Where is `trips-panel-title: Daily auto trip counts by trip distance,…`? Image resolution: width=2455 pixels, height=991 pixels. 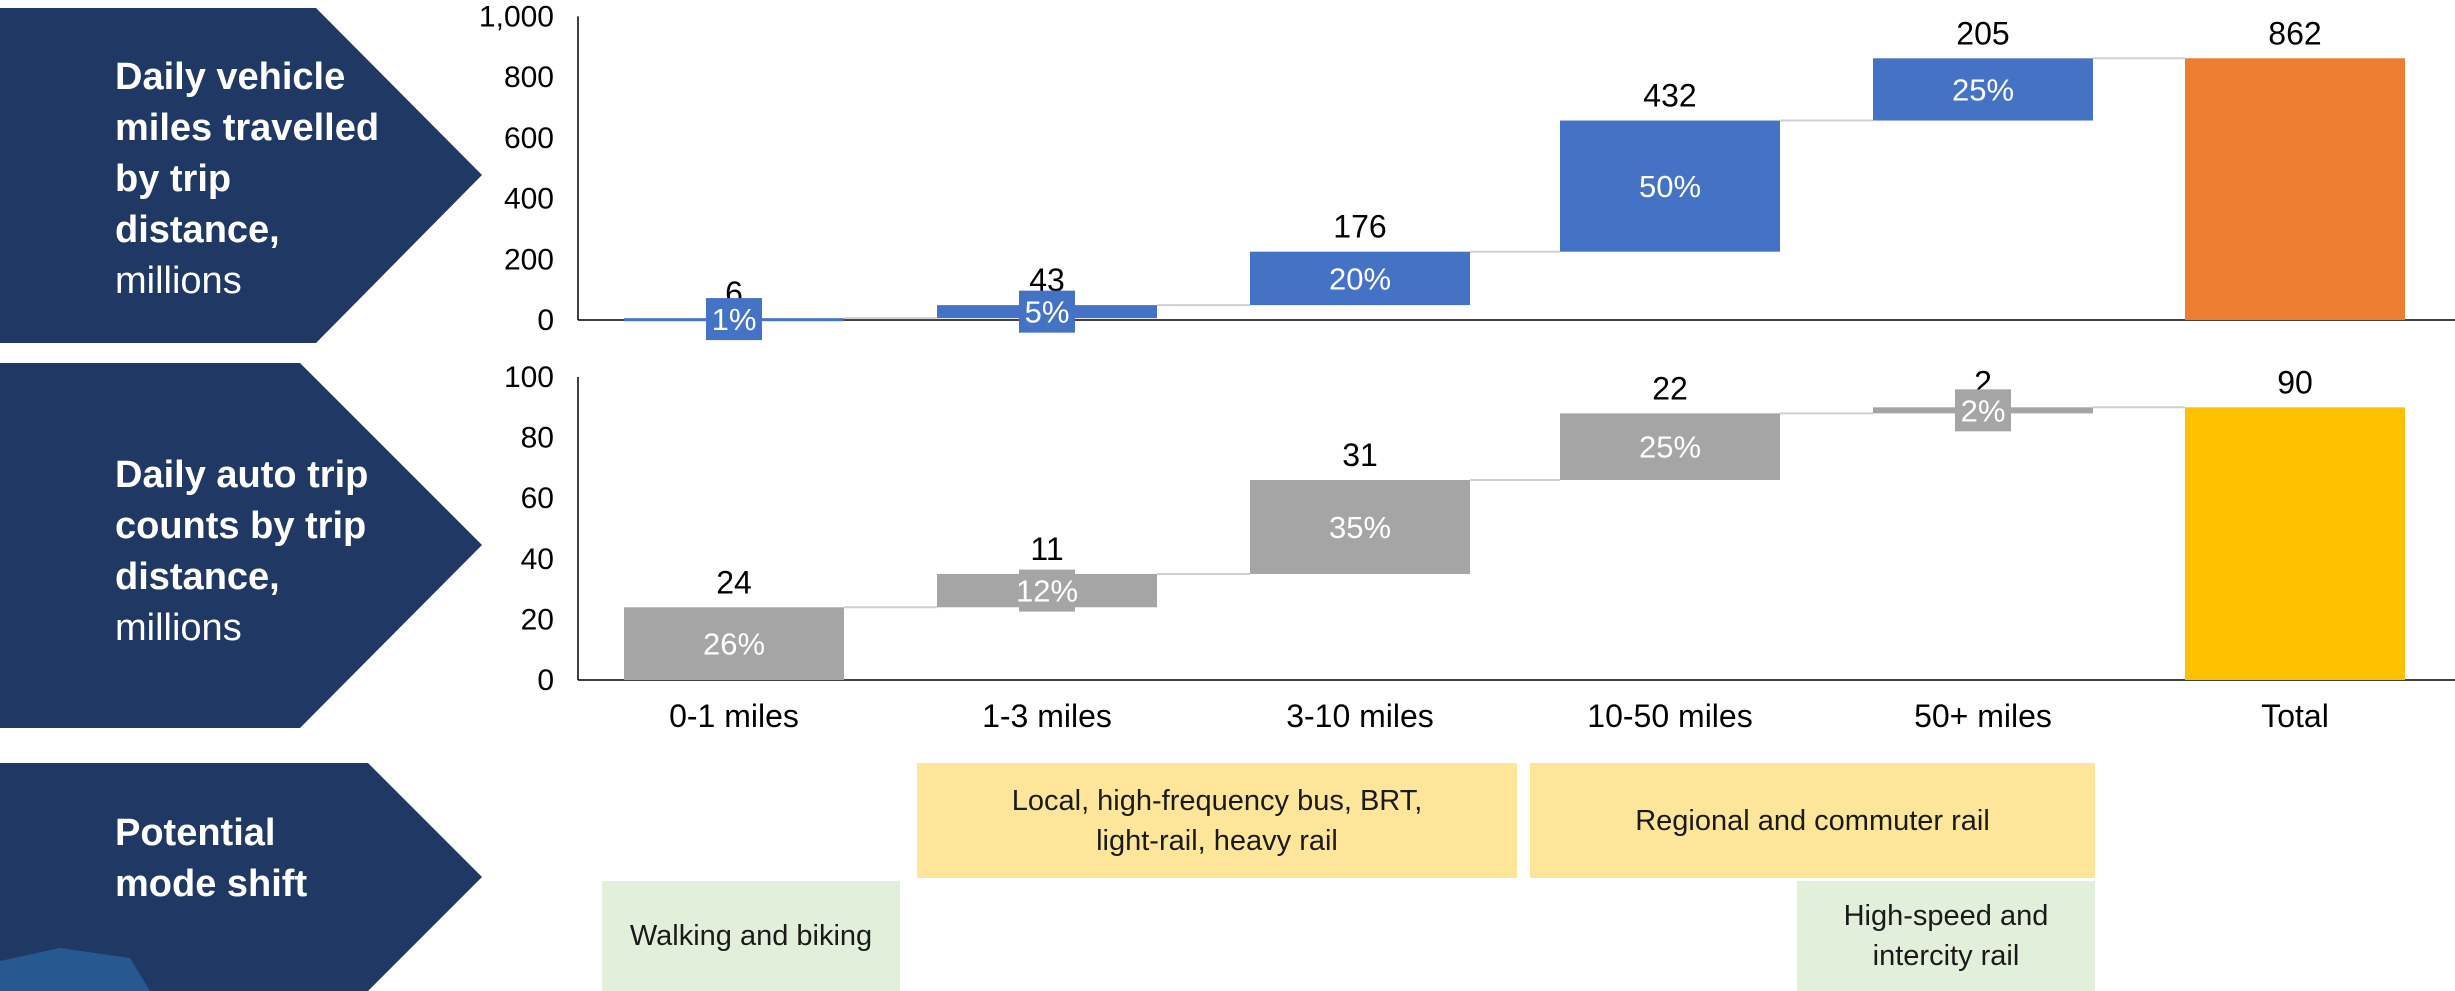 trips-panel-title: Daily auto trip counts by trip distance,… is located at coordinates (255, 552).